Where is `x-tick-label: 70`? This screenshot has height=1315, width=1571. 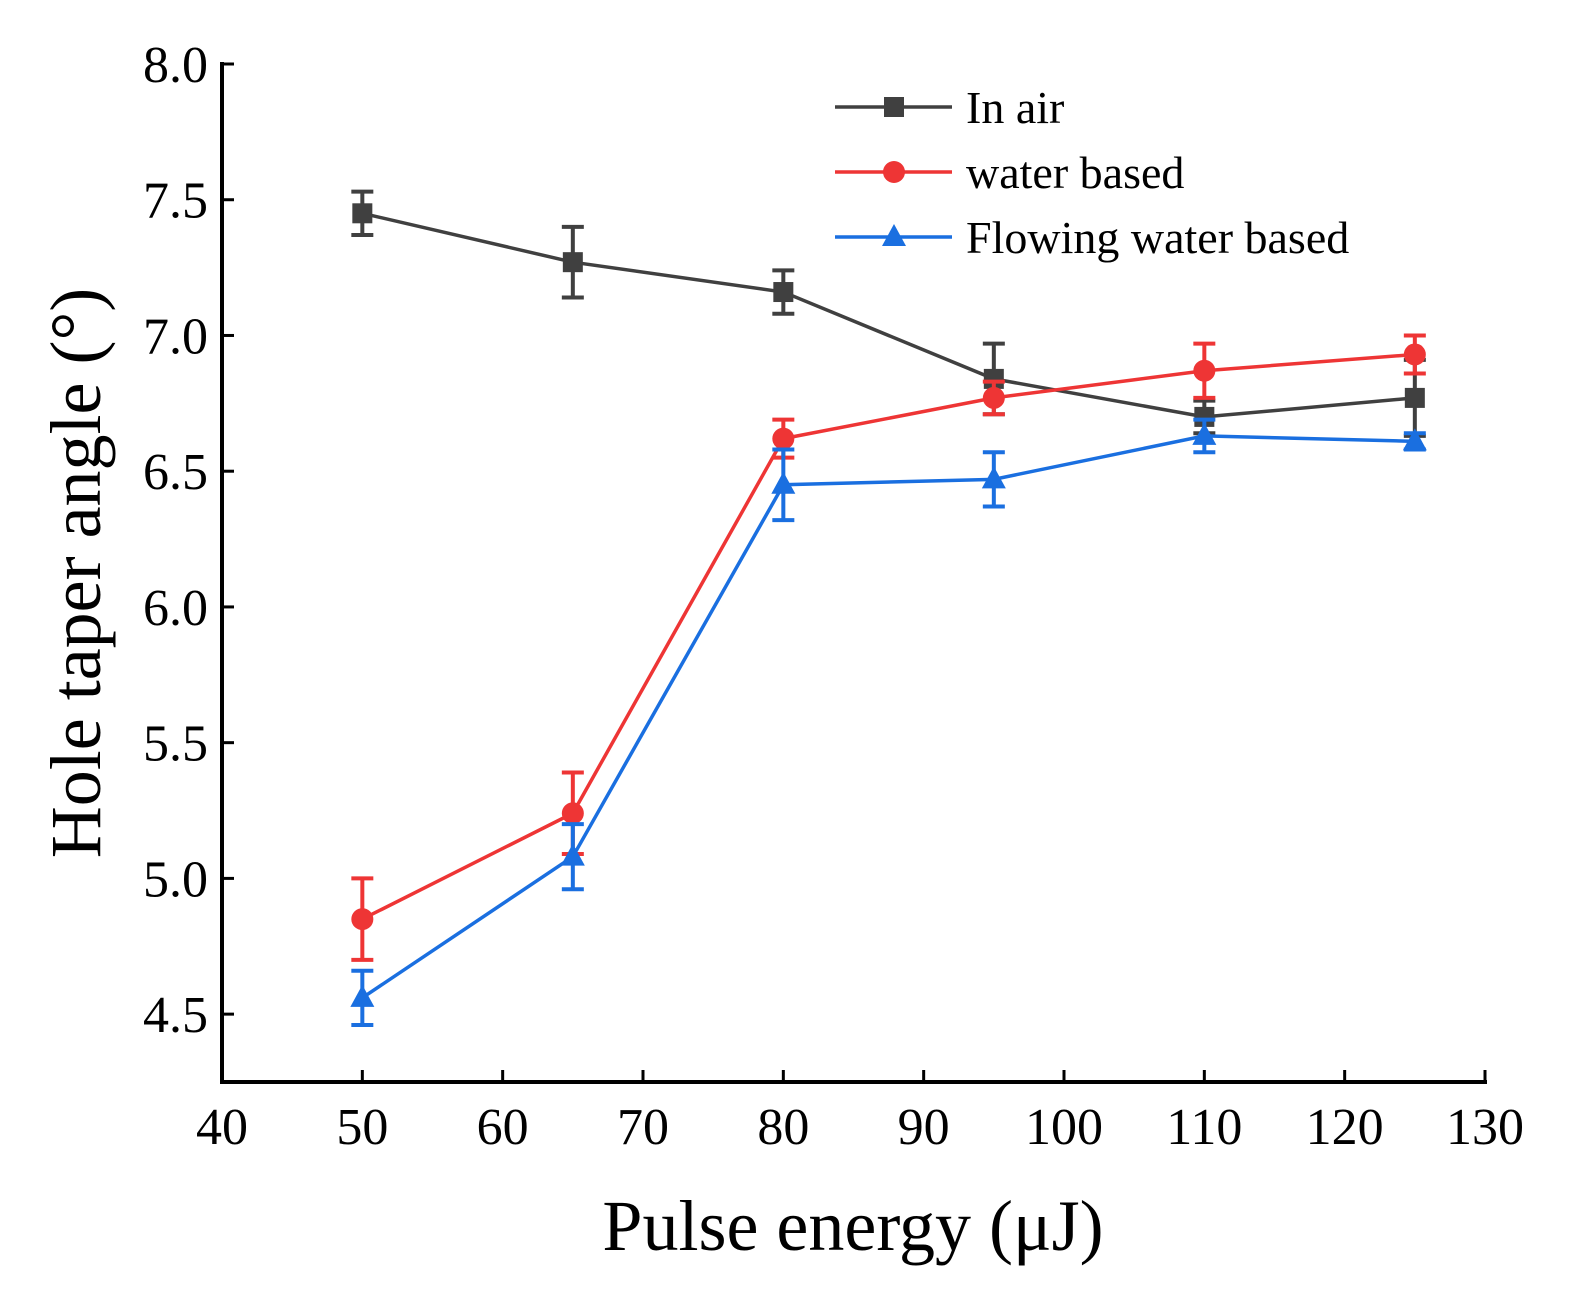 x-tick-label: 70 is located at coordinates (643, 1127).